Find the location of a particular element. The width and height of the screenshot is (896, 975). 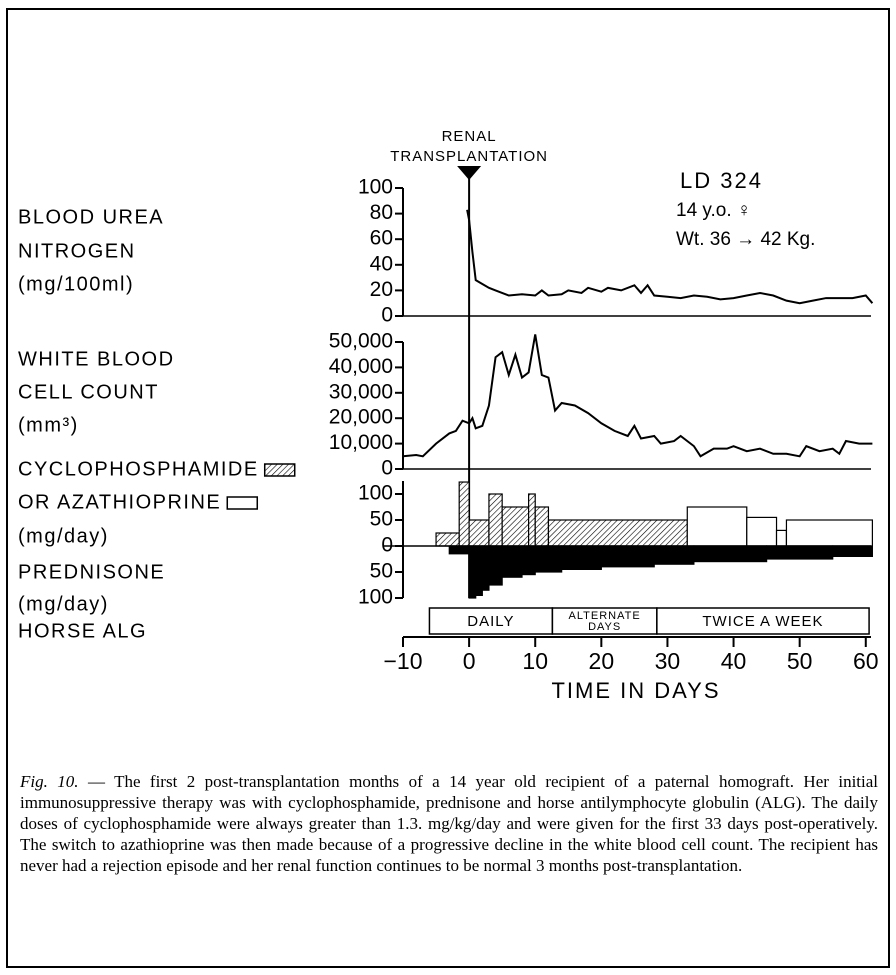

patient-info: Wt. 36 → 42 Kg. is located at coordinates (745, 239).